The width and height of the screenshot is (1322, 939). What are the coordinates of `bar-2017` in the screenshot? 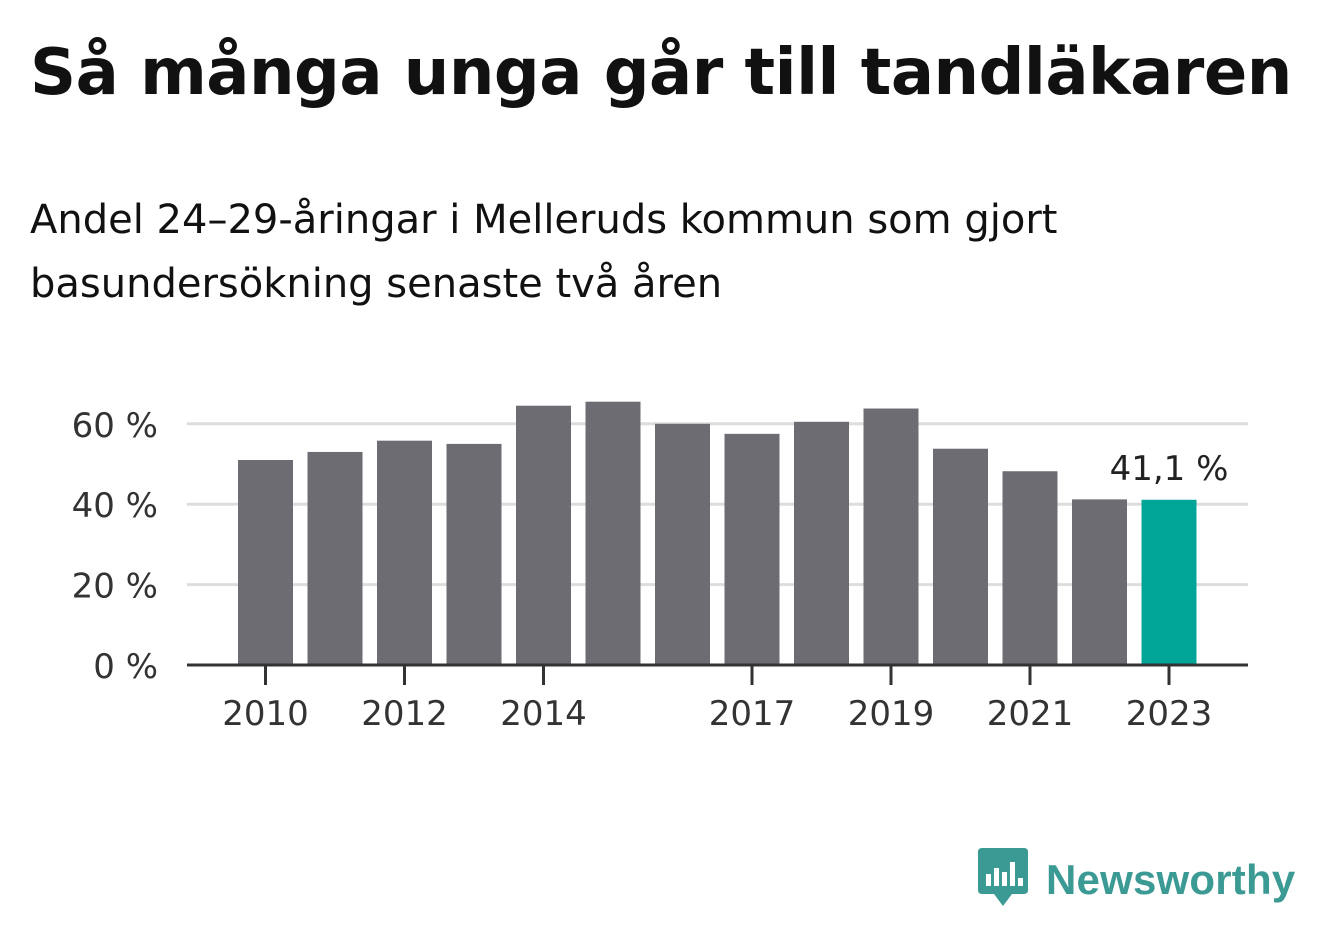 It's located at (752, 549).